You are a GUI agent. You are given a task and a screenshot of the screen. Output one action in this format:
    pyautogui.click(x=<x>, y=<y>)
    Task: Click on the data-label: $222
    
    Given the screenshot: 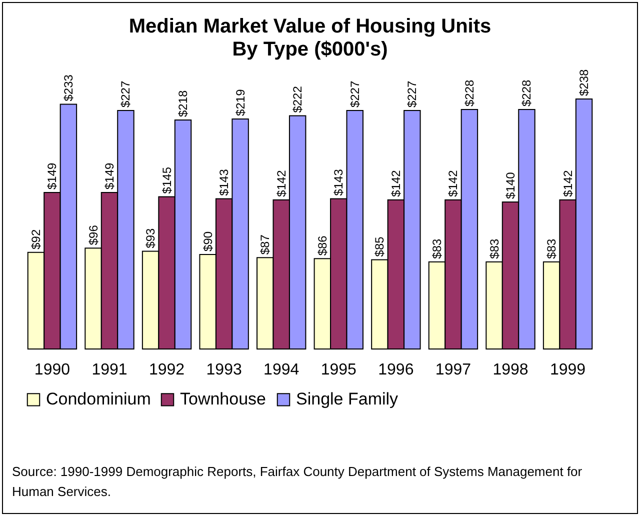 What is the action you would take?
    pyautogui.click(x=297, y=99)
    